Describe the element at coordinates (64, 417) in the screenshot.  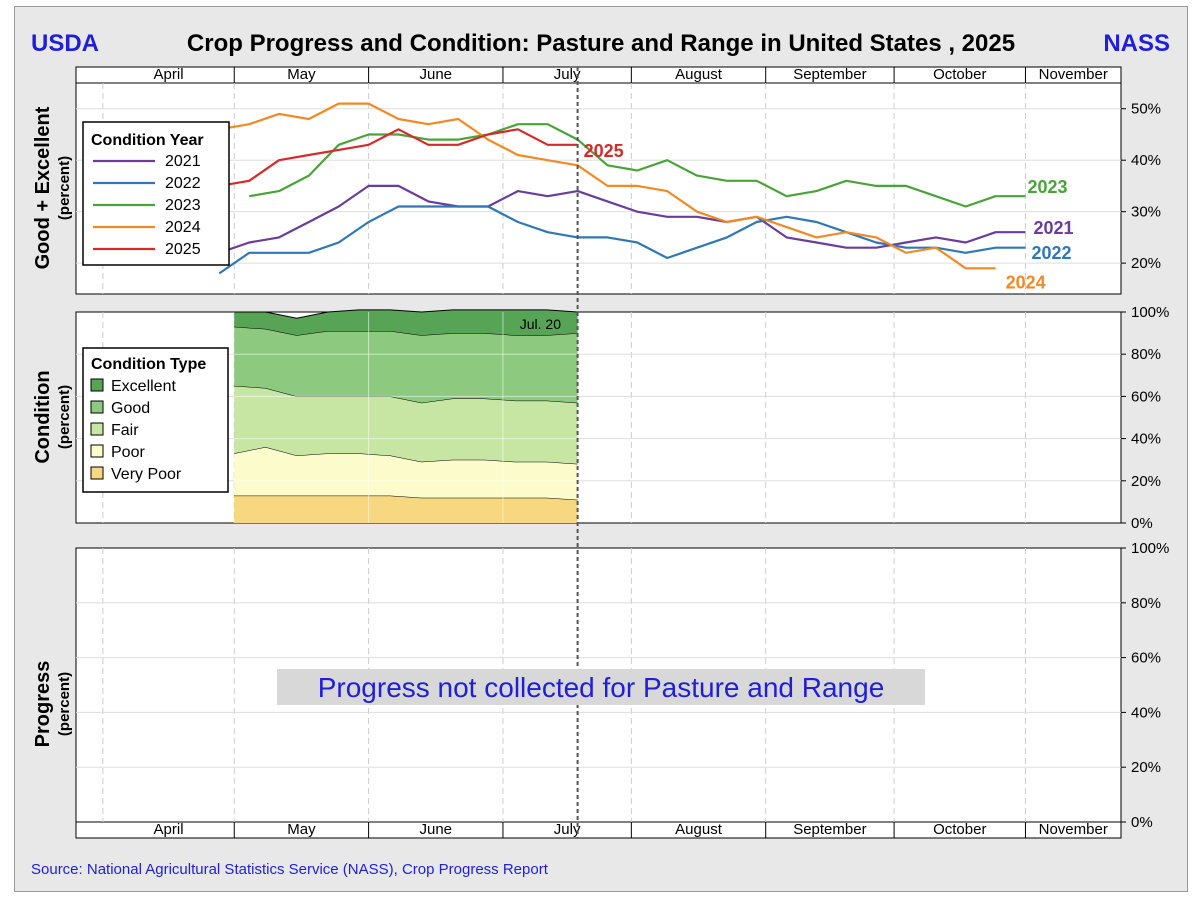
I see `ylabel-condition-sub: (percent)` at that location.